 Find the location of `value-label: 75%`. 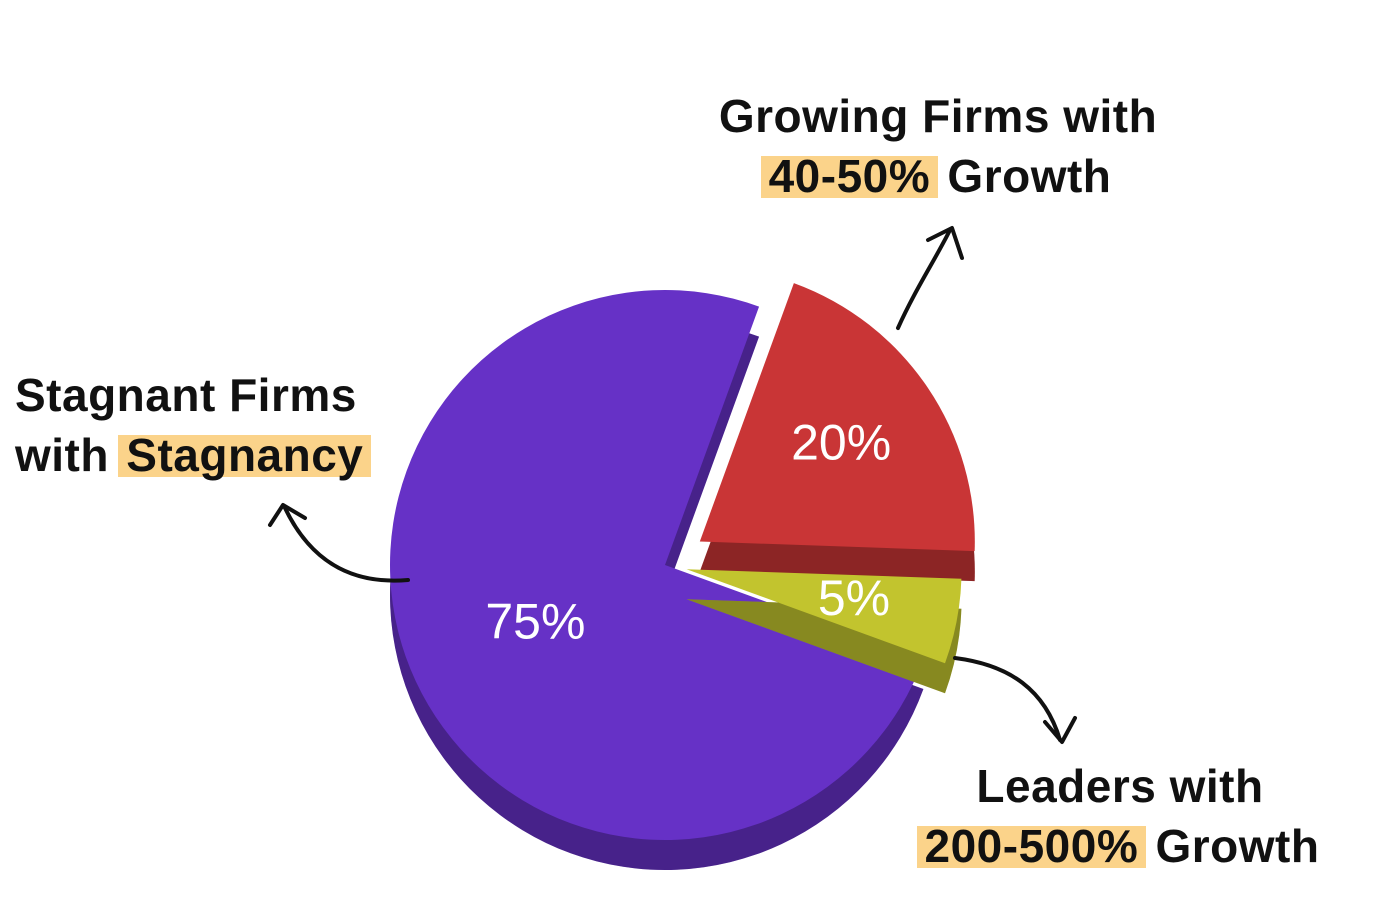

value-label: 75% is located at coordinates (535, 622).